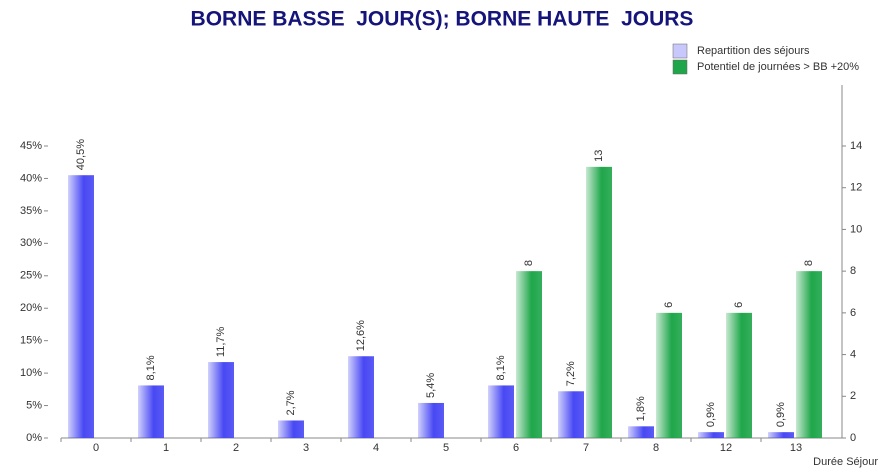 Image resolution: width=884 pixels, height=472 pixels. Describe the element at coordinates (586, 448) in the screenshot. I see `x-tick-label: 7` at that location.